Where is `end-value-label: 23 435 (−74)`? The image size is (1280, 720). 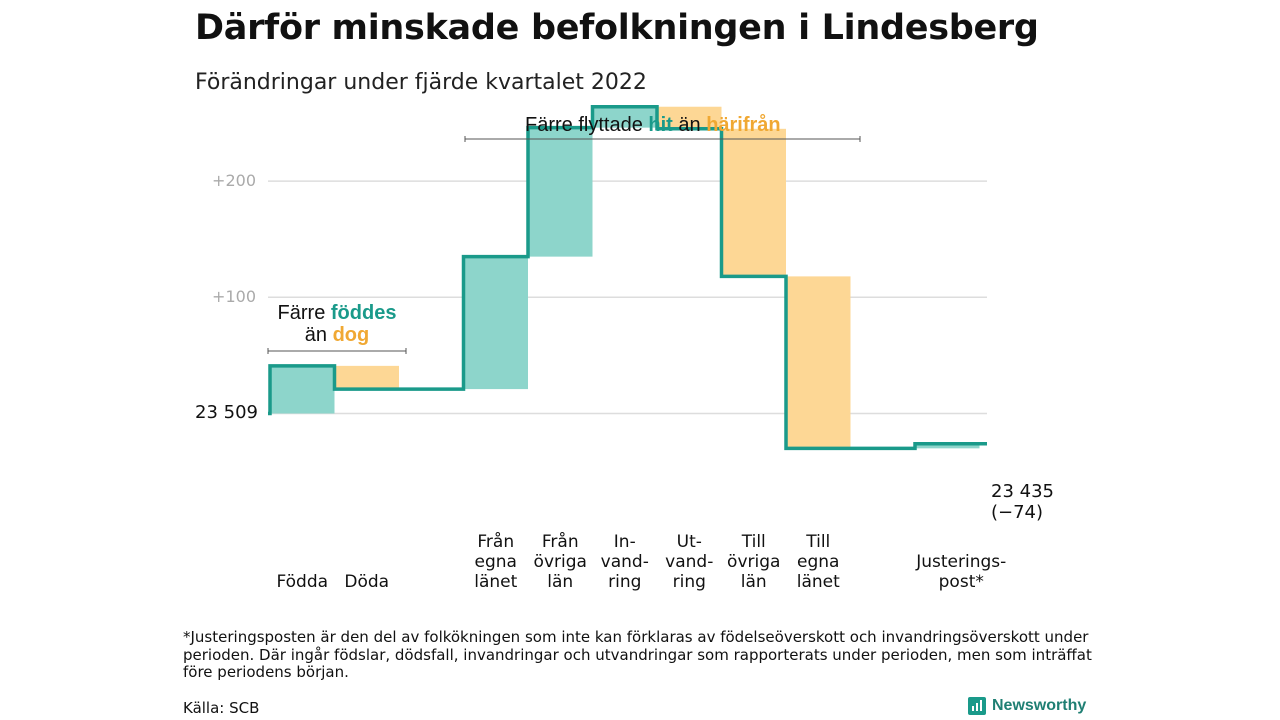 end-value-label: 23 435 (−74) is located at coordinates (1022, 502).